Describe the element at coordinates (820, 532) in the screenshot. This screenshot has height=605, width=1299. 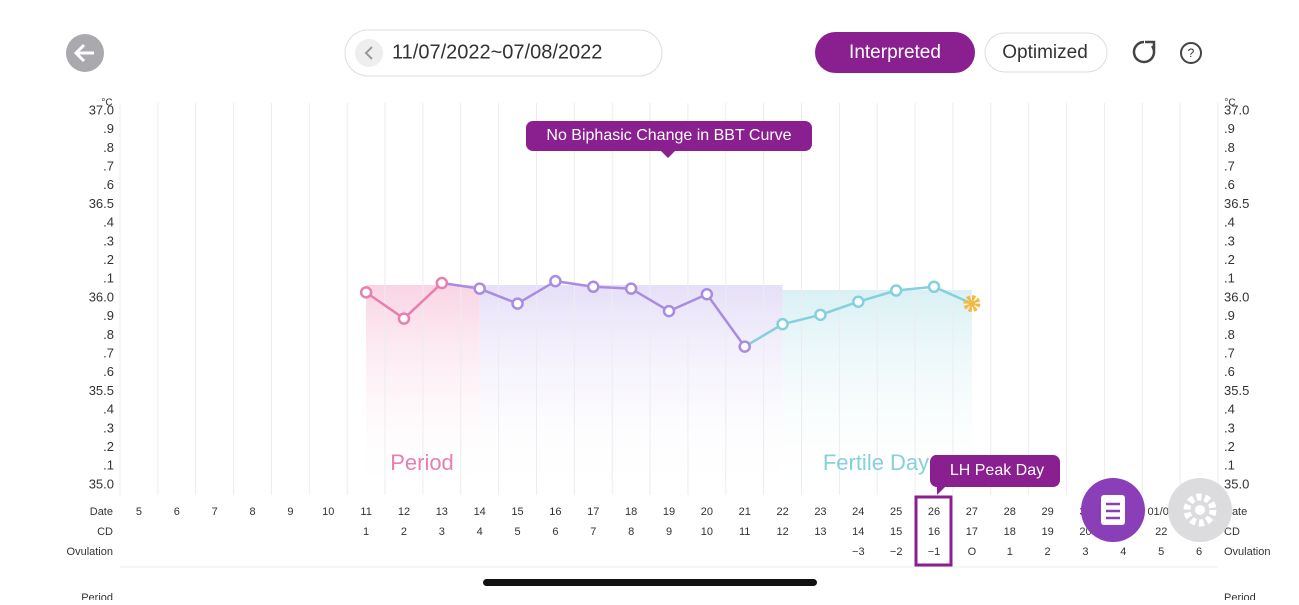
I see `cd-cell: 13` at that location.